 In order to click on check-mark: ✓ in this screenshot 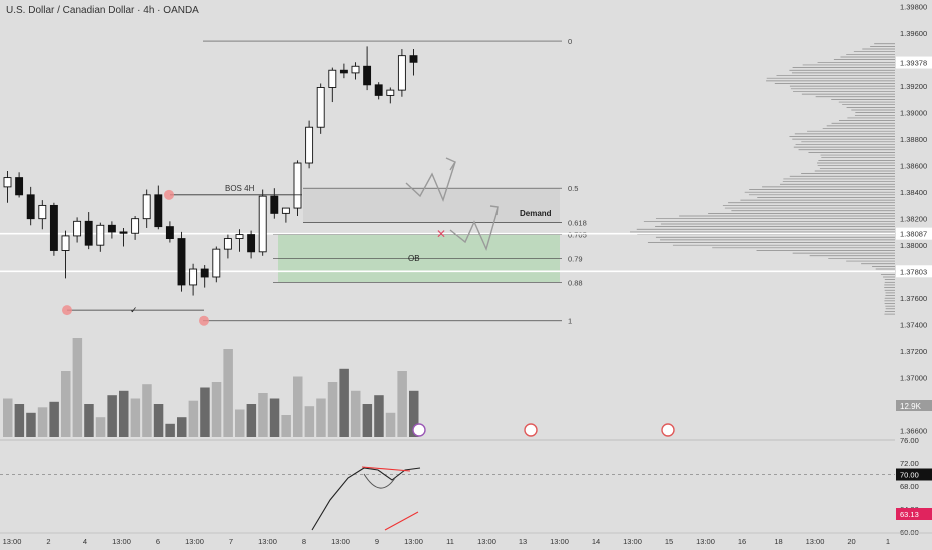, I will do `click(134, 310)`.